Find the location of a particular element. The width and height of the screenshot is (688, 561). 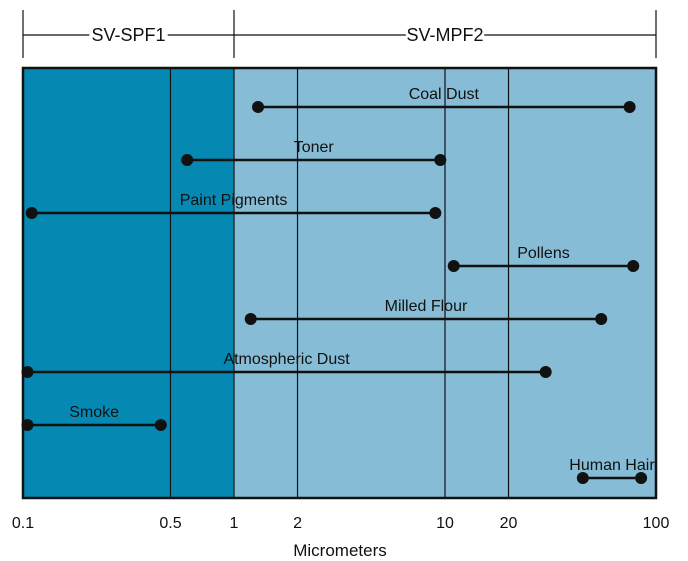

range-label: Smoke is located at coordinates (94, 412).